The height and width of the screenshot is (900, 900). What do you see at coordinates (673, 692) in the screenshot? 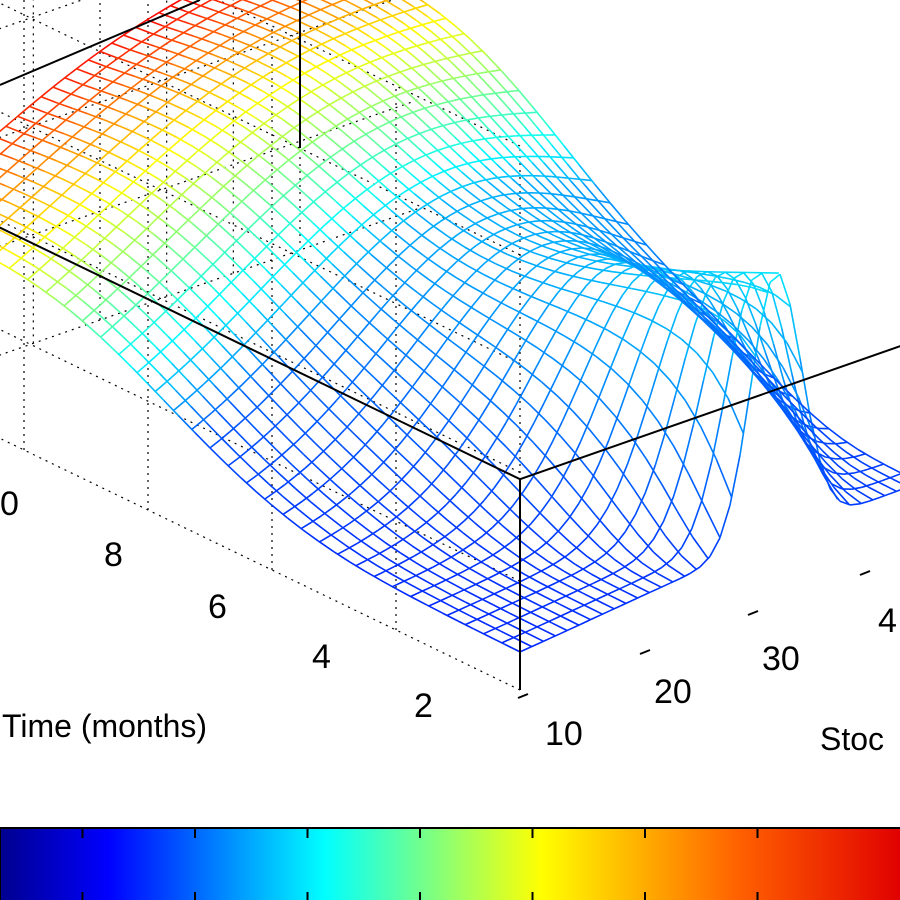
I see `x-tick-label: 20` at bounding box center [673, 692].